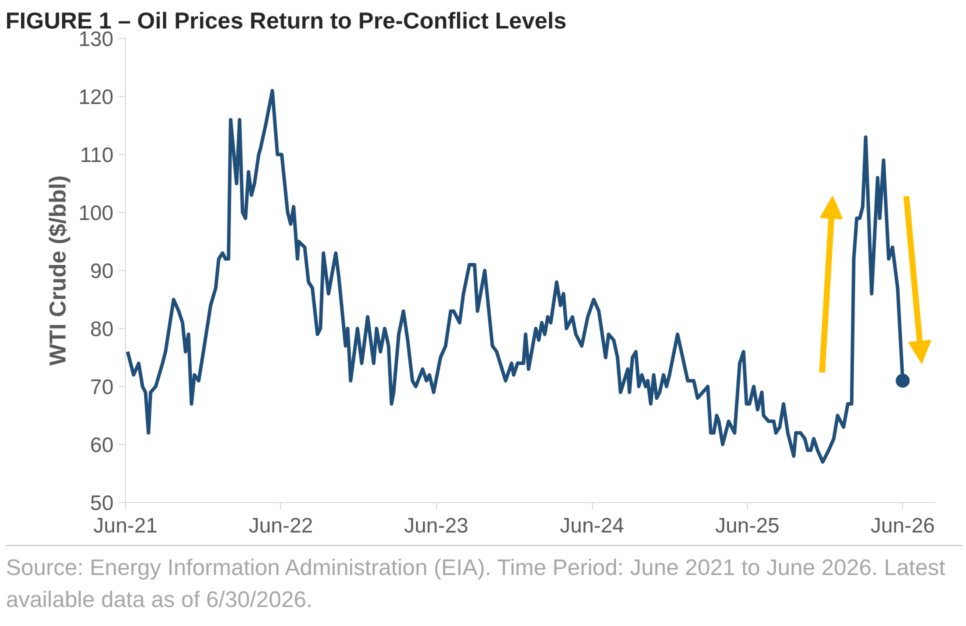 The width and height of the screenshot is (966, 626). Describe the element at coordinates (102, 271) in the screenshot. I see `y-tick-label: 90` at that location.